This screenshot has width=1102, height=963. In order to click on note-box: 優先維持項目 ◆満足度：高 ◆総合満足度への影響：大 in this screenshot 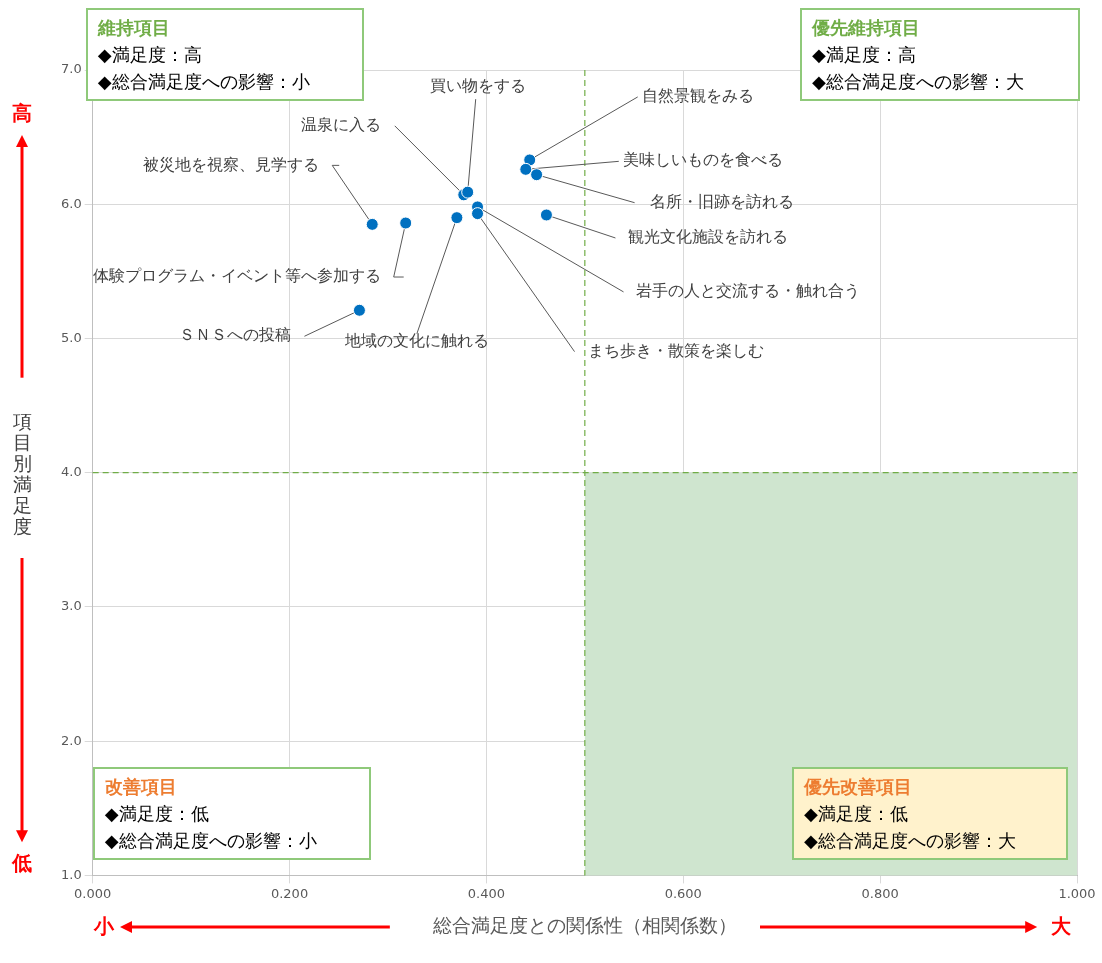, I will do `click(940, 54)`.